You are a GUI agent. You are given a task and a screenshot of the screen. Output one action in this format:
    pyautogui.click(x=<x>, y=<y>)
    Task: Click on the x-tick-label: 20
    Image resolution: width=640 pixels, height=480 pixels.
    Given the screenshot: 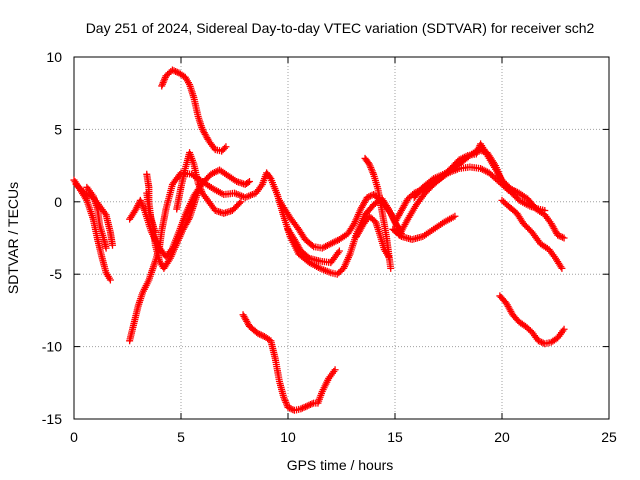 What is the action you would take?
    pyautogui.click(x=502, y=437)
    